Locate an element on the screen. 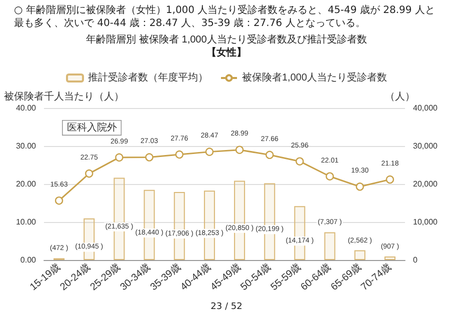 The width and height of the screenshot is (453, 320). y-tick-label: 40.00 is located at coordinates (26, 108).